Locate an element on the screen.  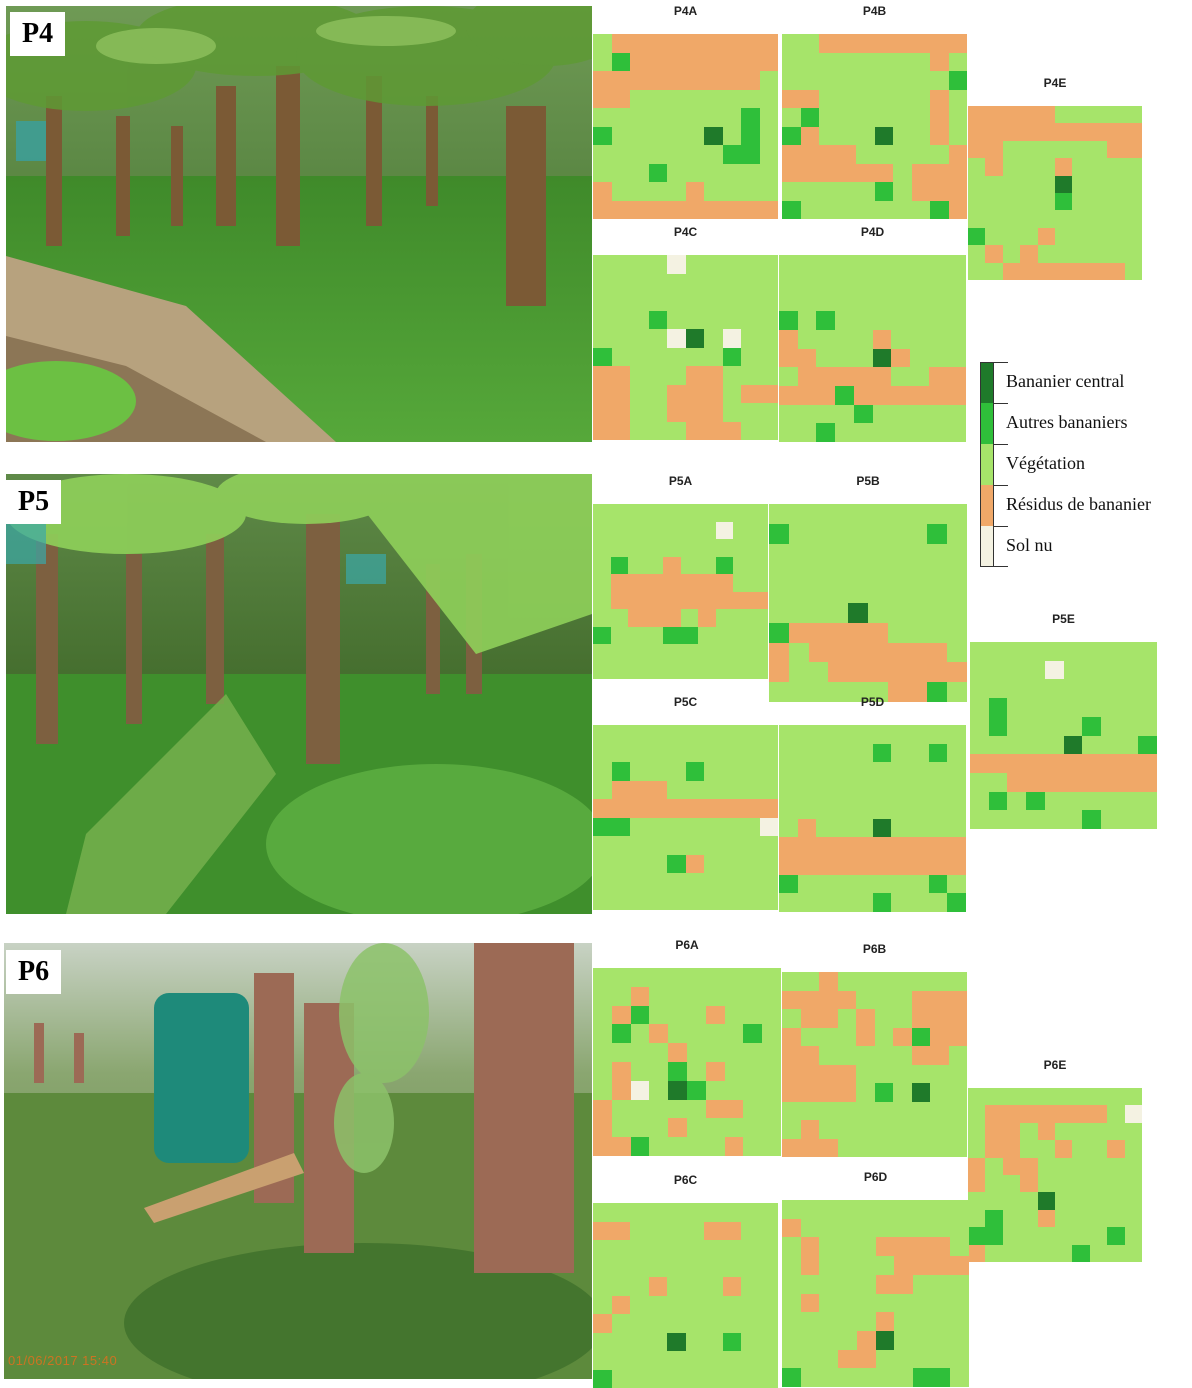
grid-map-p6a is located at coordinates (687, 1062).